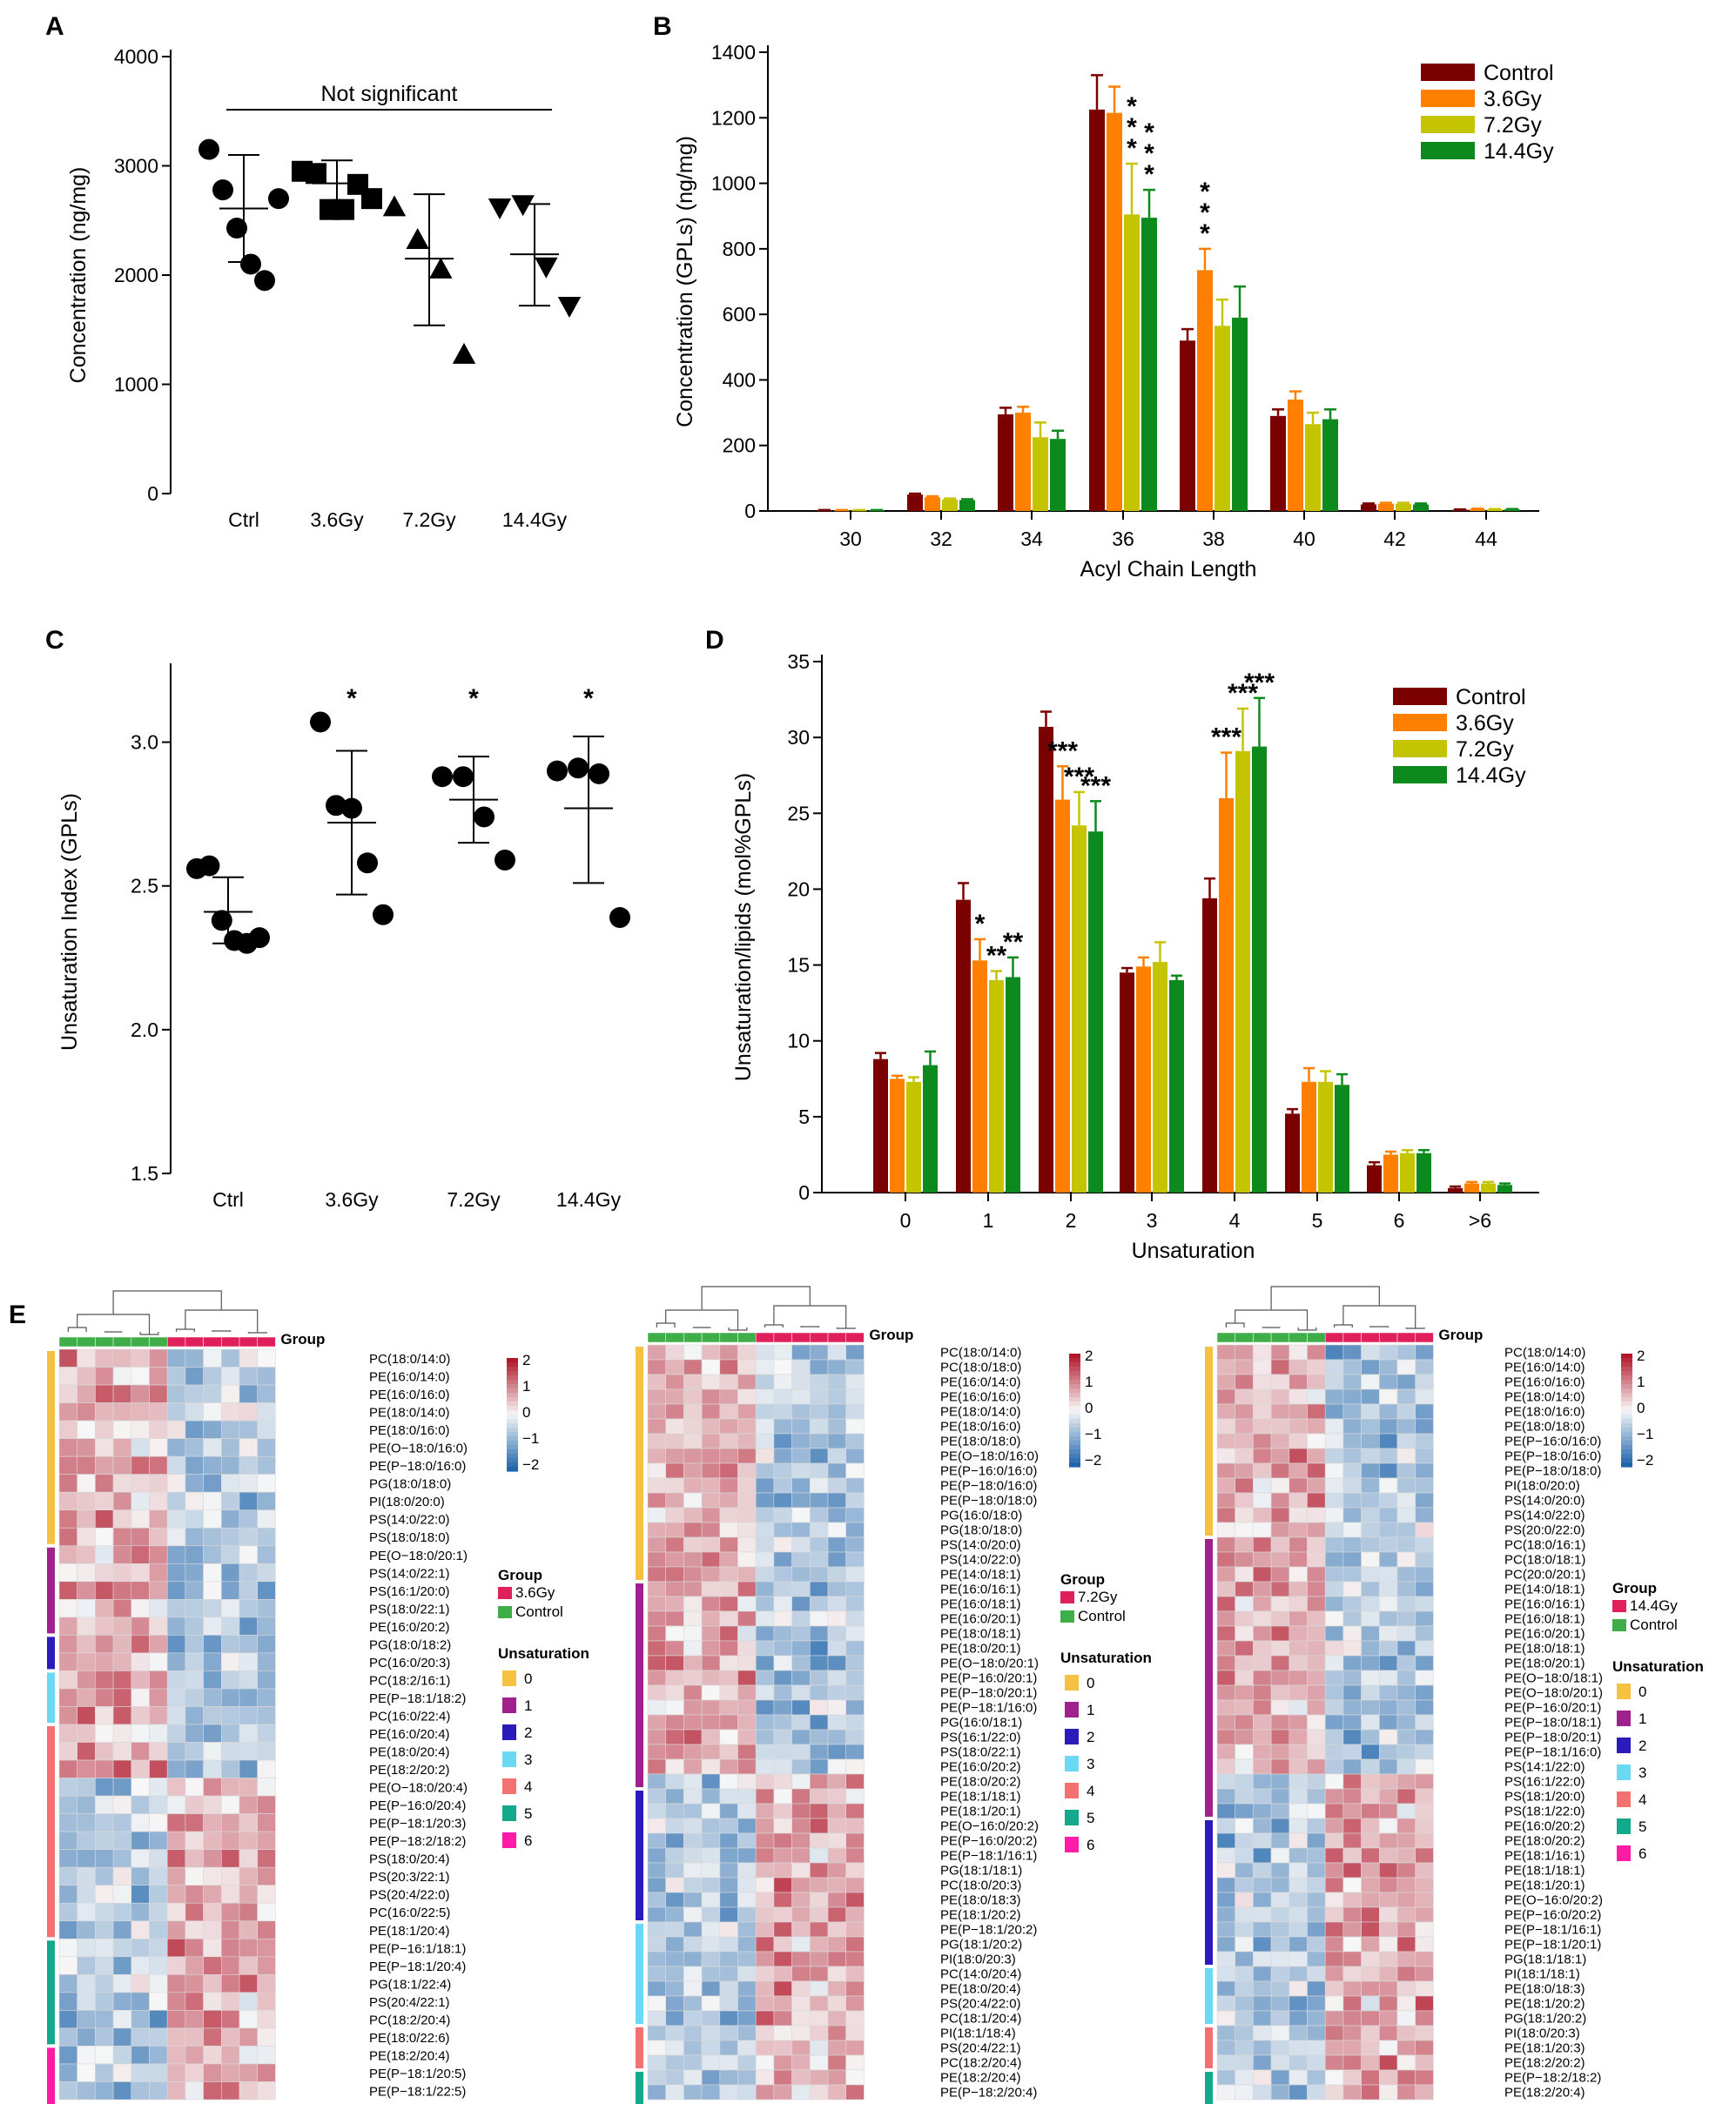 The image size is (1736, 2104). What do you see at coordinates (337, 519) in the screenshot?
I see `x-tick-label-A: 3.6Gy` at bounding box center [337, 519].